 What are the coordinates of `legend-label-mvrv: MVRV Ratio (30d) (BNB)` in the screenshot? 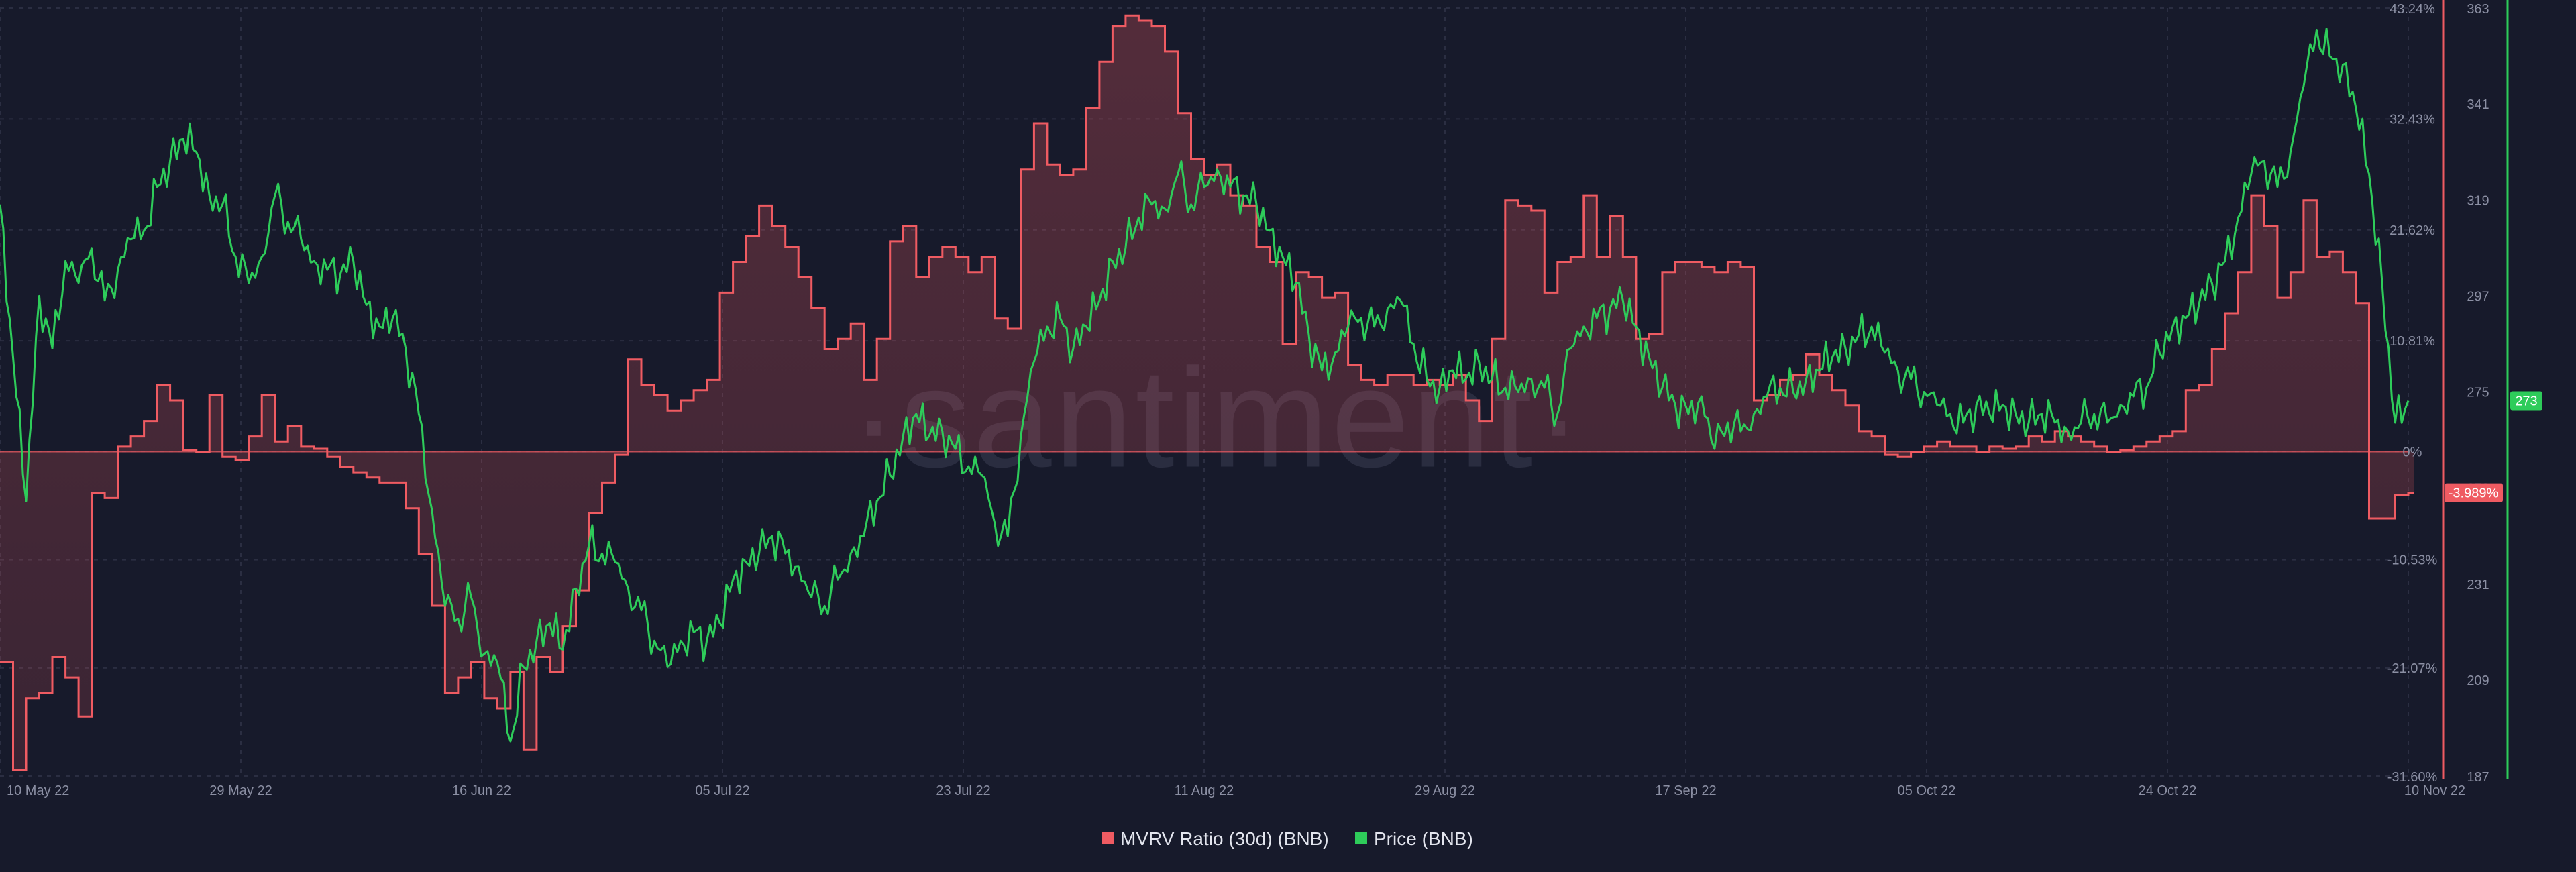 It's located at (1224, 839).